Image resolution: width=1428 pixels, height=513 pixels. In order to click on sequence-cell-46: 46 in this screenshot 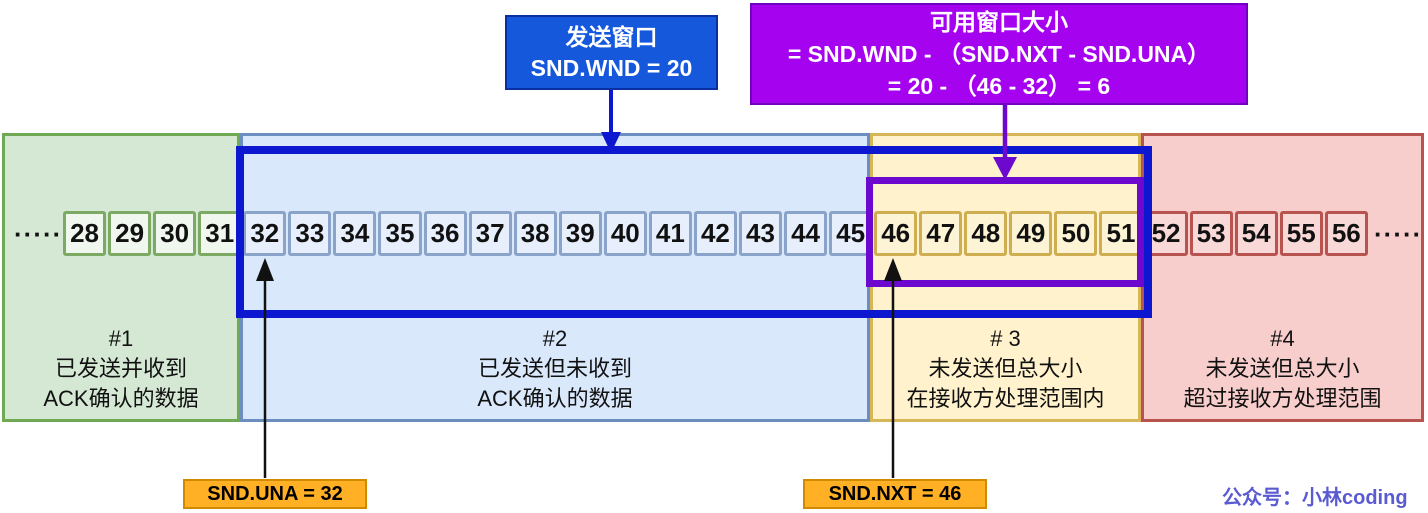, I will do `click(896, 233)`.